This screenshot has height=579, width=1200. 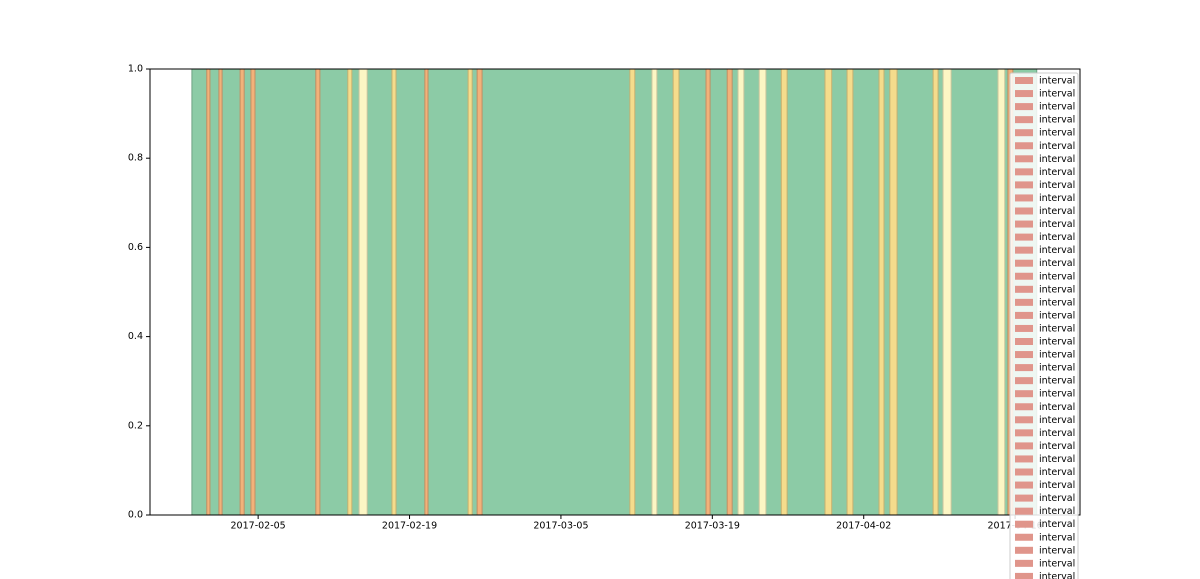 What do you see at coordinates (135, 425) in the screenshot?
I see `y-tick-label: 0.2` at bounding box center [135, 425].